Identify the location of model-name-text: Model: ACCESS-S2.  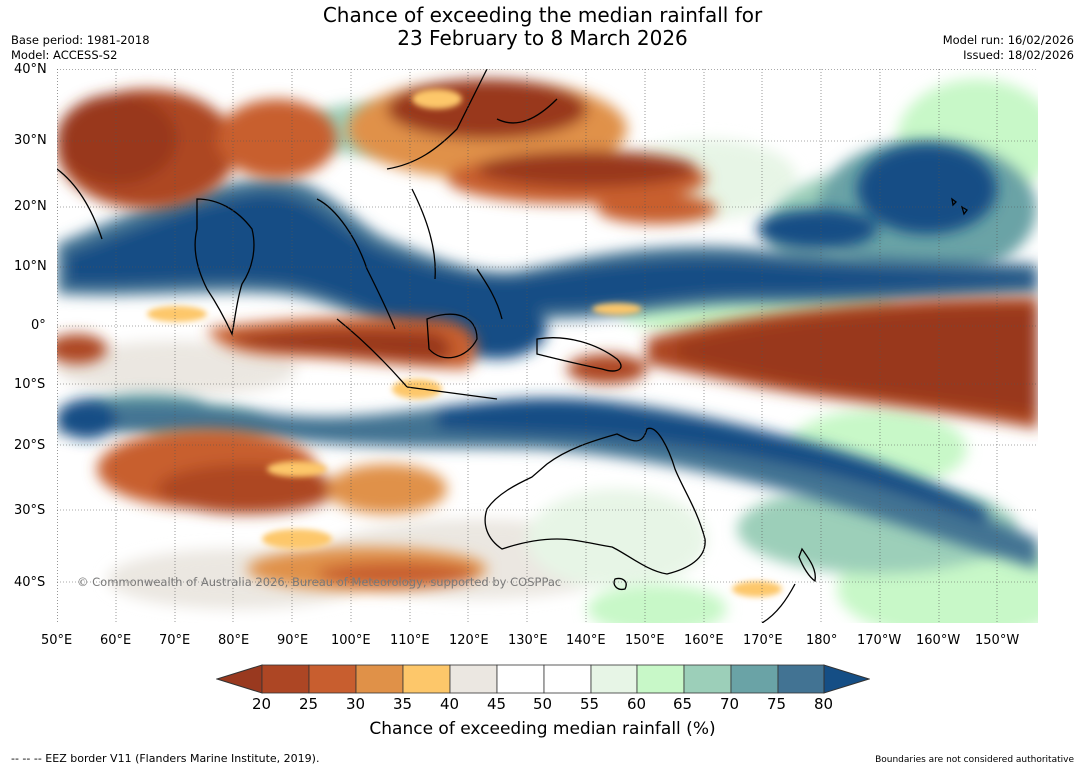
(64, 55).